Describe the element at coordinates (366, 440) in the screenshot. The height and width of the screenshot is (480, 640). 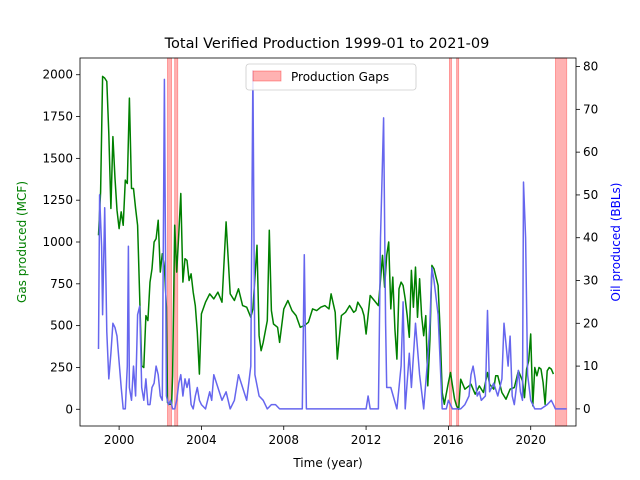
I see `x-tick-label: 2012` at that location.